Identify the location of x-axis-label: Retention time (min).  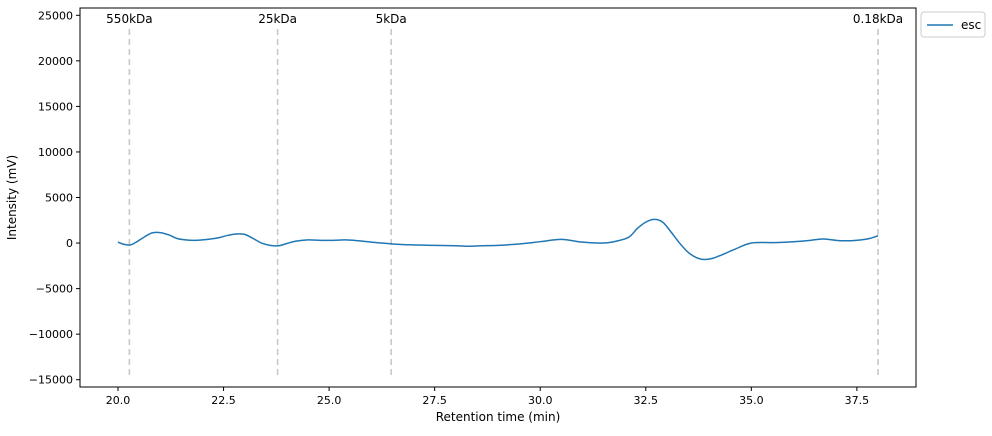
(498, 417).